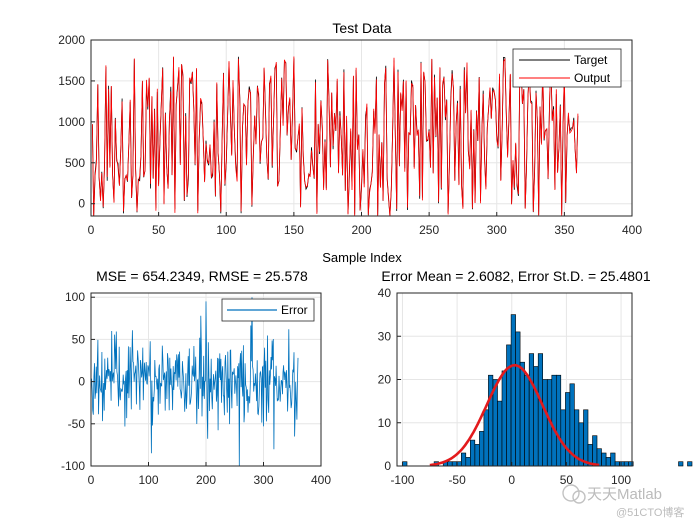 This screenshot has width=700, height=525. What do you see at coordinates (206, 480) in the screenshot?
I see `error-xtick-label: 200` at bounding box center [206, 480].